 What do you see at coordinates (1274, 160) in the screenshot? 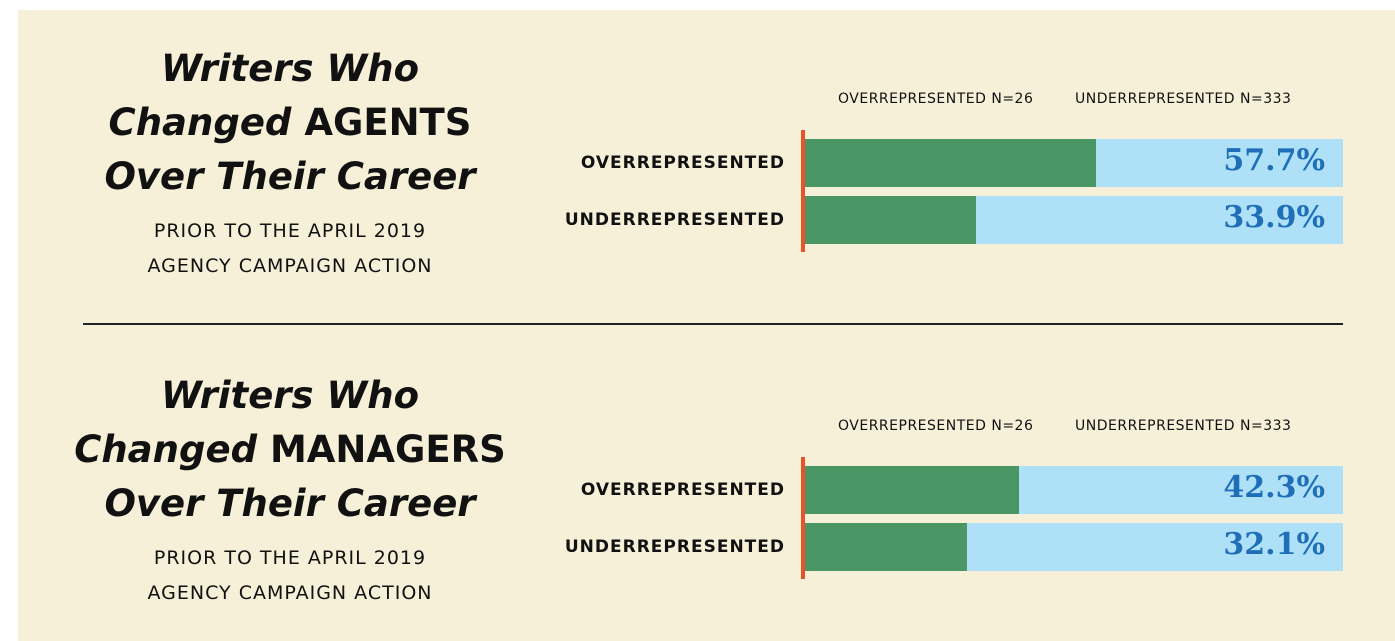
I see `value-label: 57.7%` at bounding box center [1274, 160].